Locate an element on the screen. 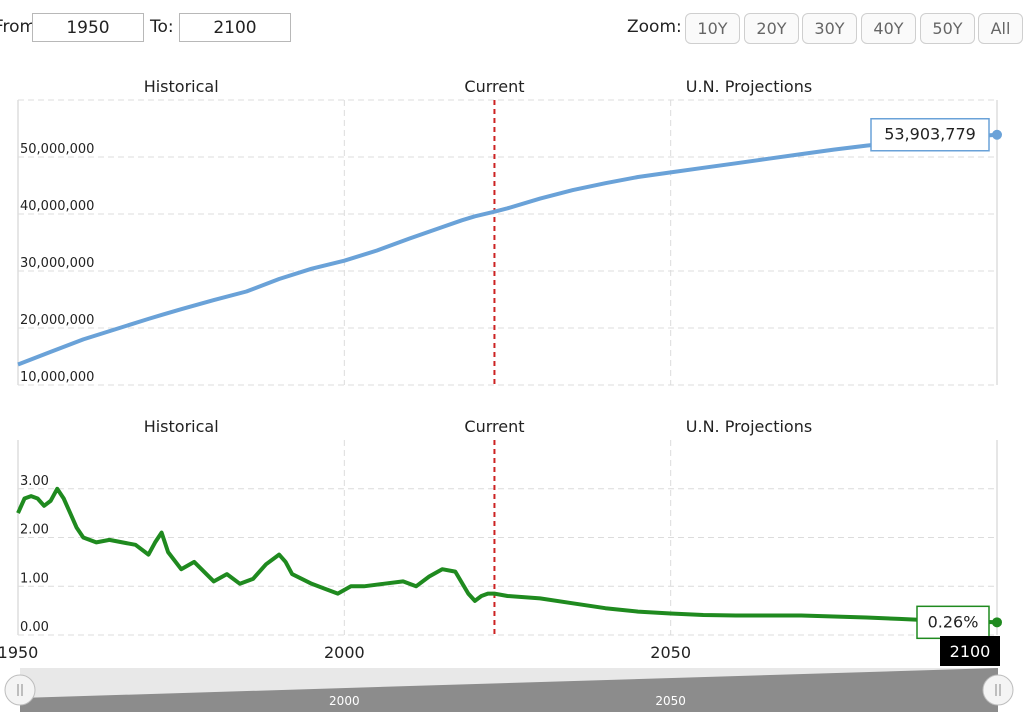 This screenshot has height=724, width=1027. x-tick-label: 1950 is located at coordinates (19, 652).